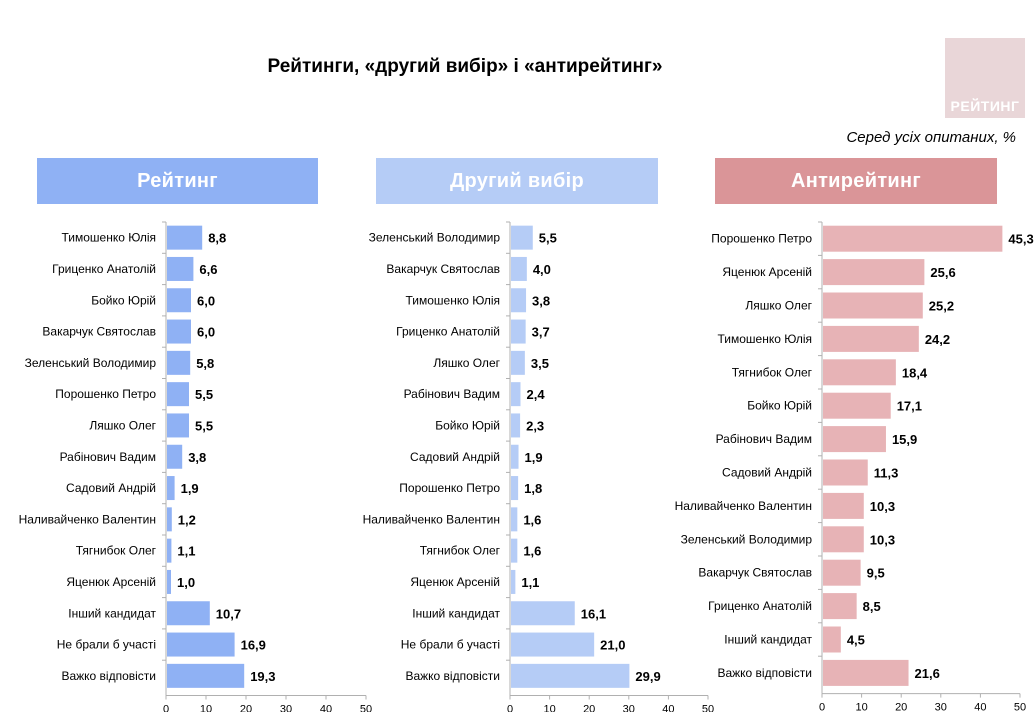 This screenshot has height=712, width=1036. I want to click on second-x-tick-label: 10, so click(549, 708).